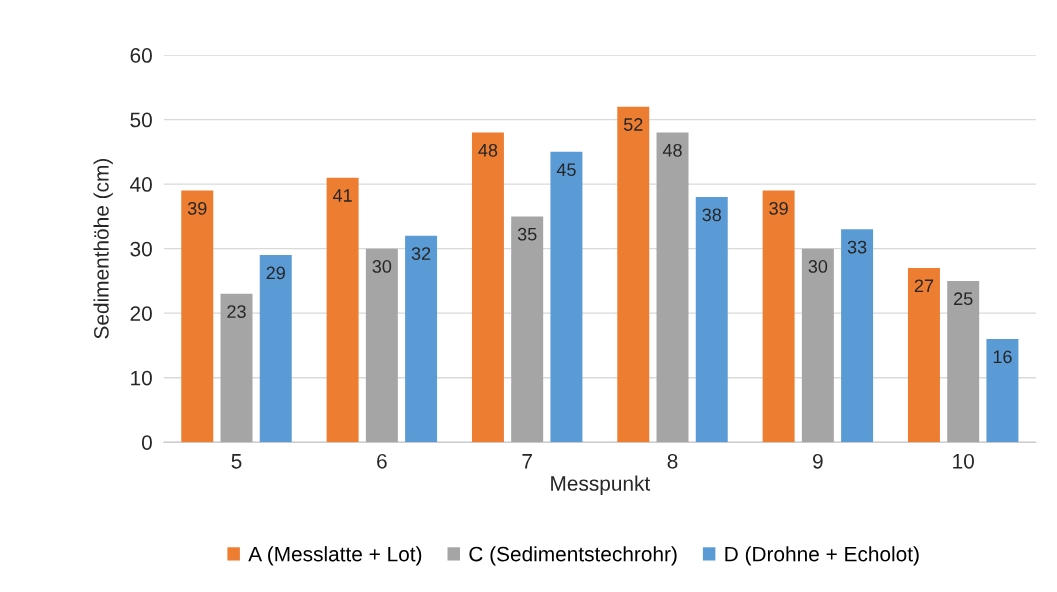  What do you see at coordinates (822, 556) in the screenshot?
I see `legend-label: D (Drohne + Echolot)` at bounding box center [822, 556].